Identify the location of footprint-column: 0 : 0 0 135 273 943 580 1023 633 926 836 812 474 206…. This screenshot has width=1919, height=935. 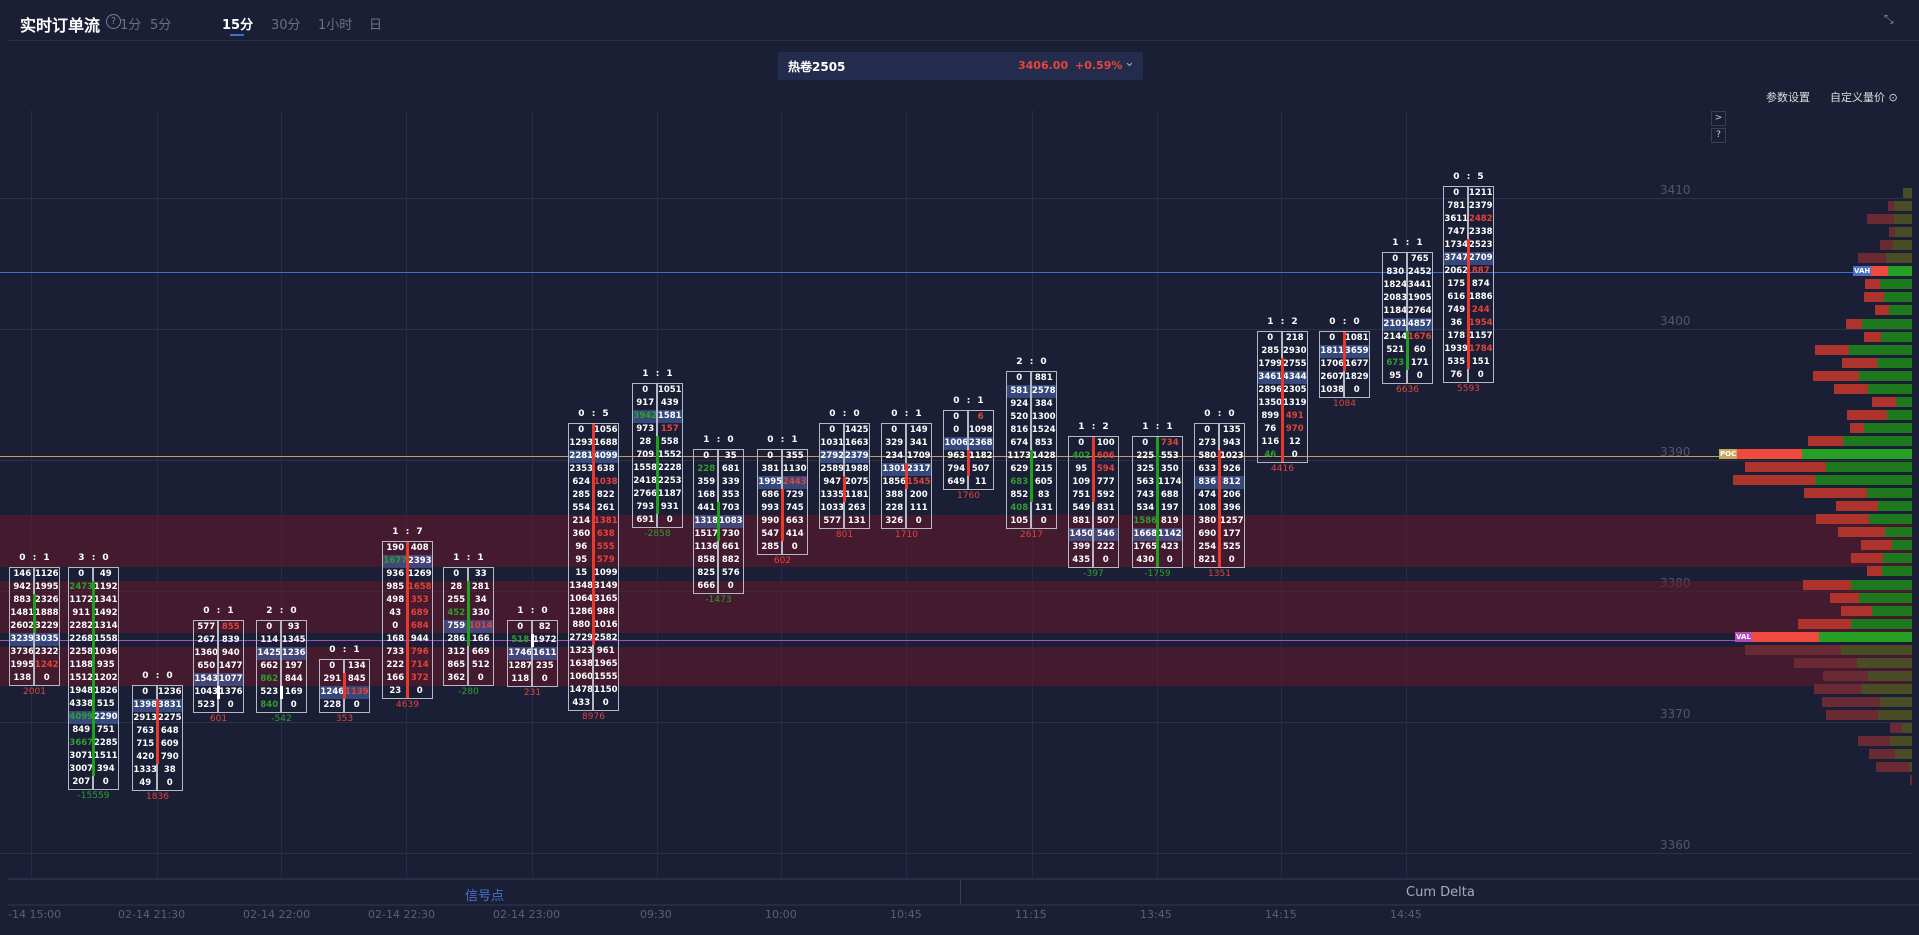
(1219, 494).